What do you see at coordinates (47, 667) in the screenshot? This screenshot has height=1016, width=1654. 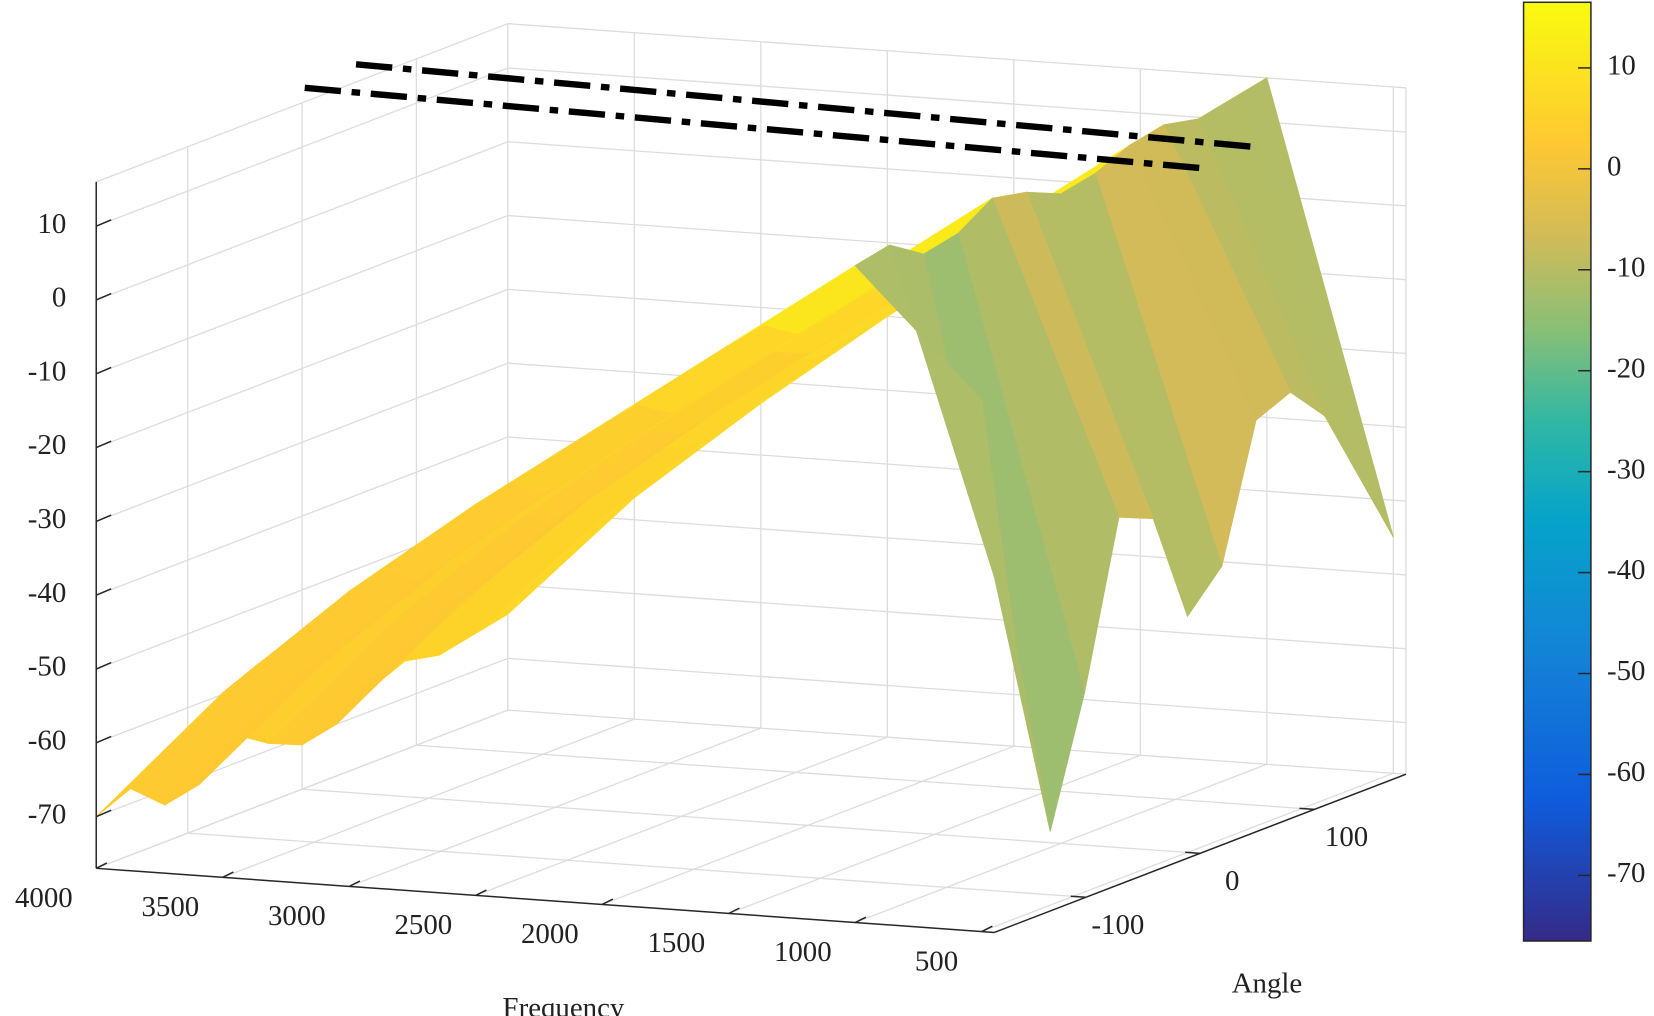 I see `z-tick-label: -50` at bounding box center [47, 667].